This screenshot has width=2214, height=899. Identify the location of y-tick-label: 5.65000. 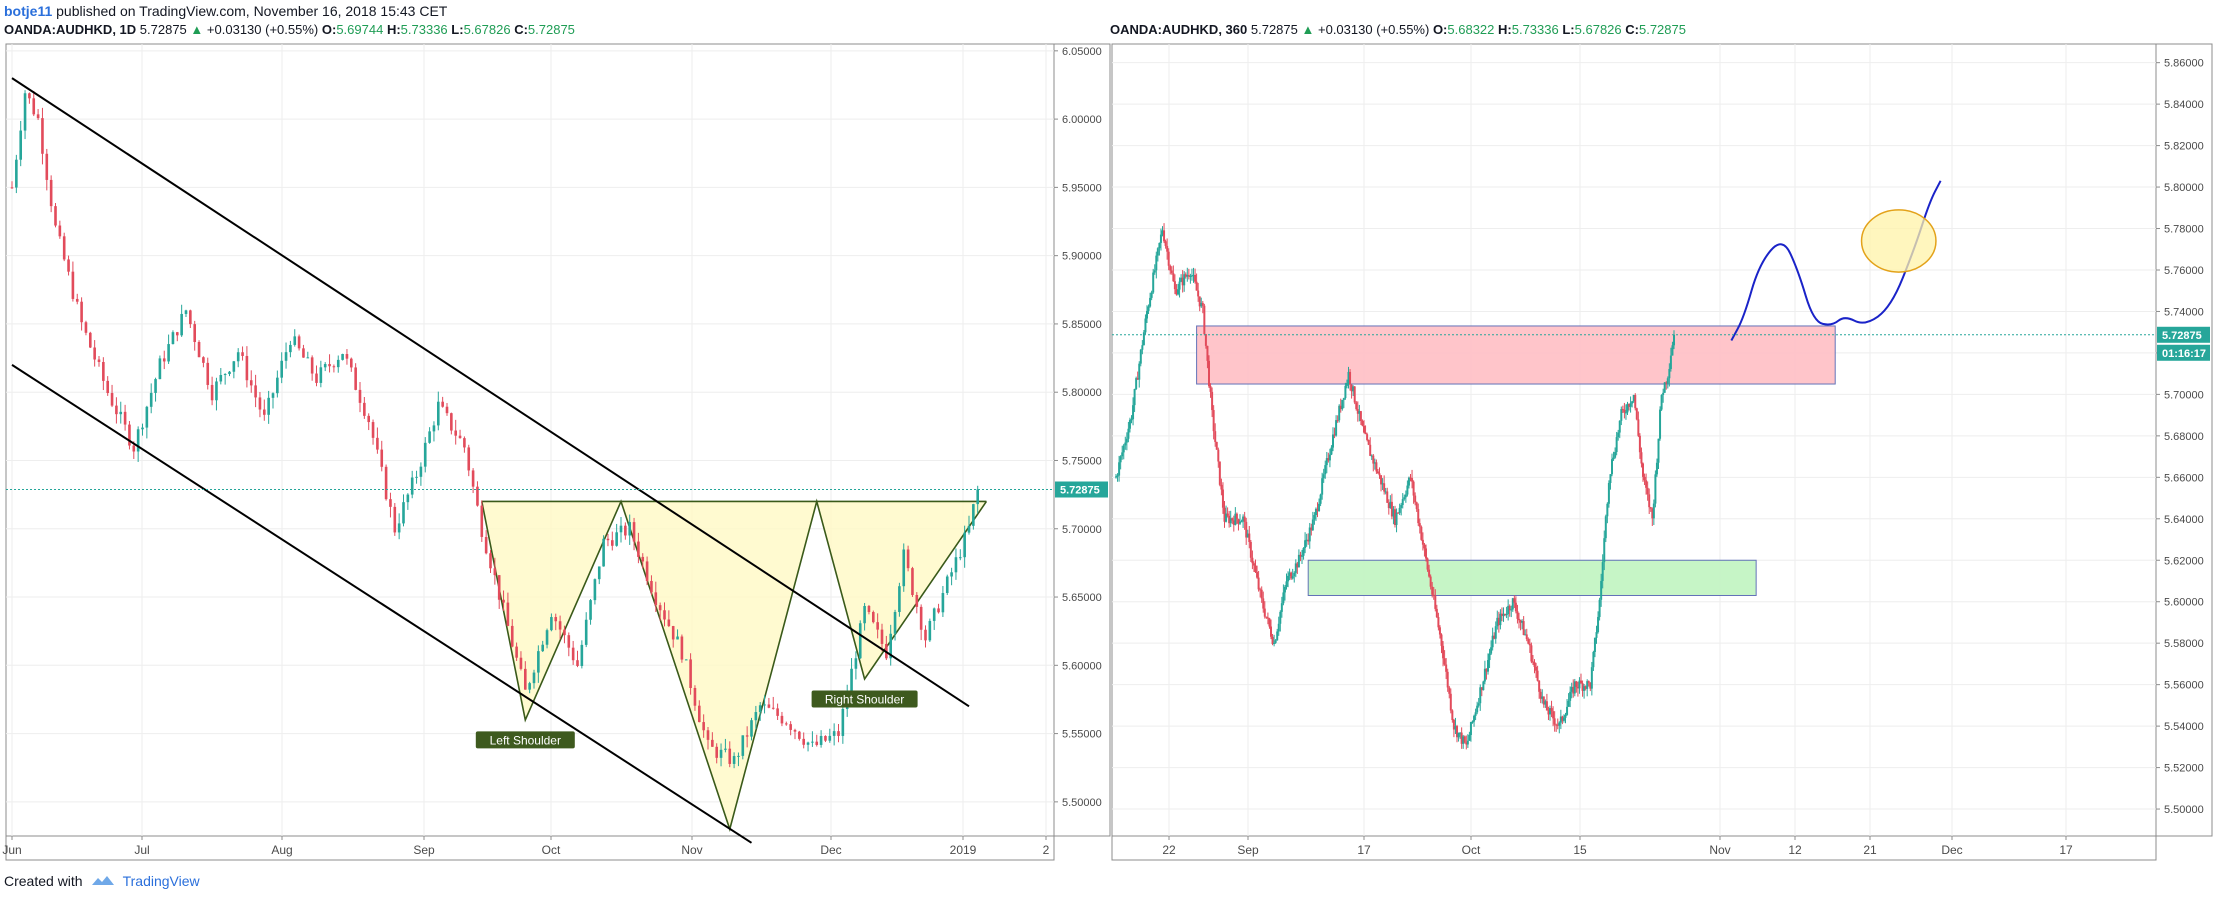
(1082, 598).